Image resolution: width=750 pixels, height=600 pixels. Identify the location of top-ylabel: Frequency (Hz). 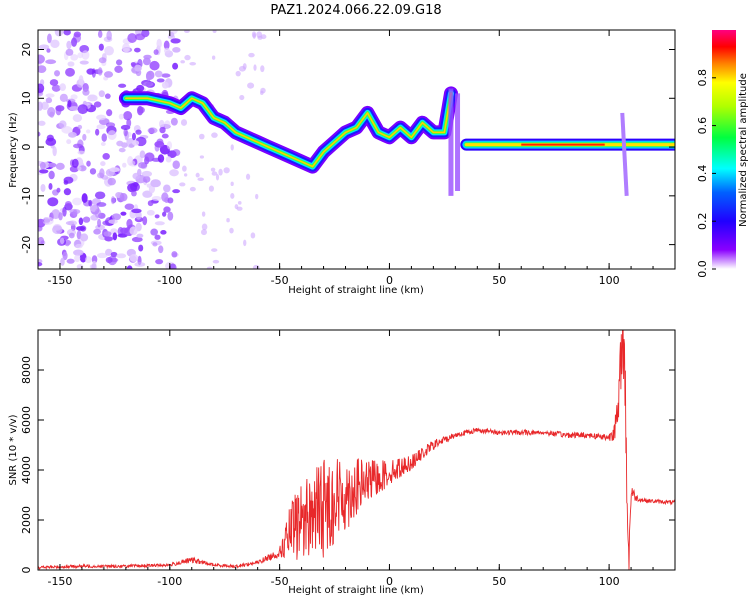
(13, 150).